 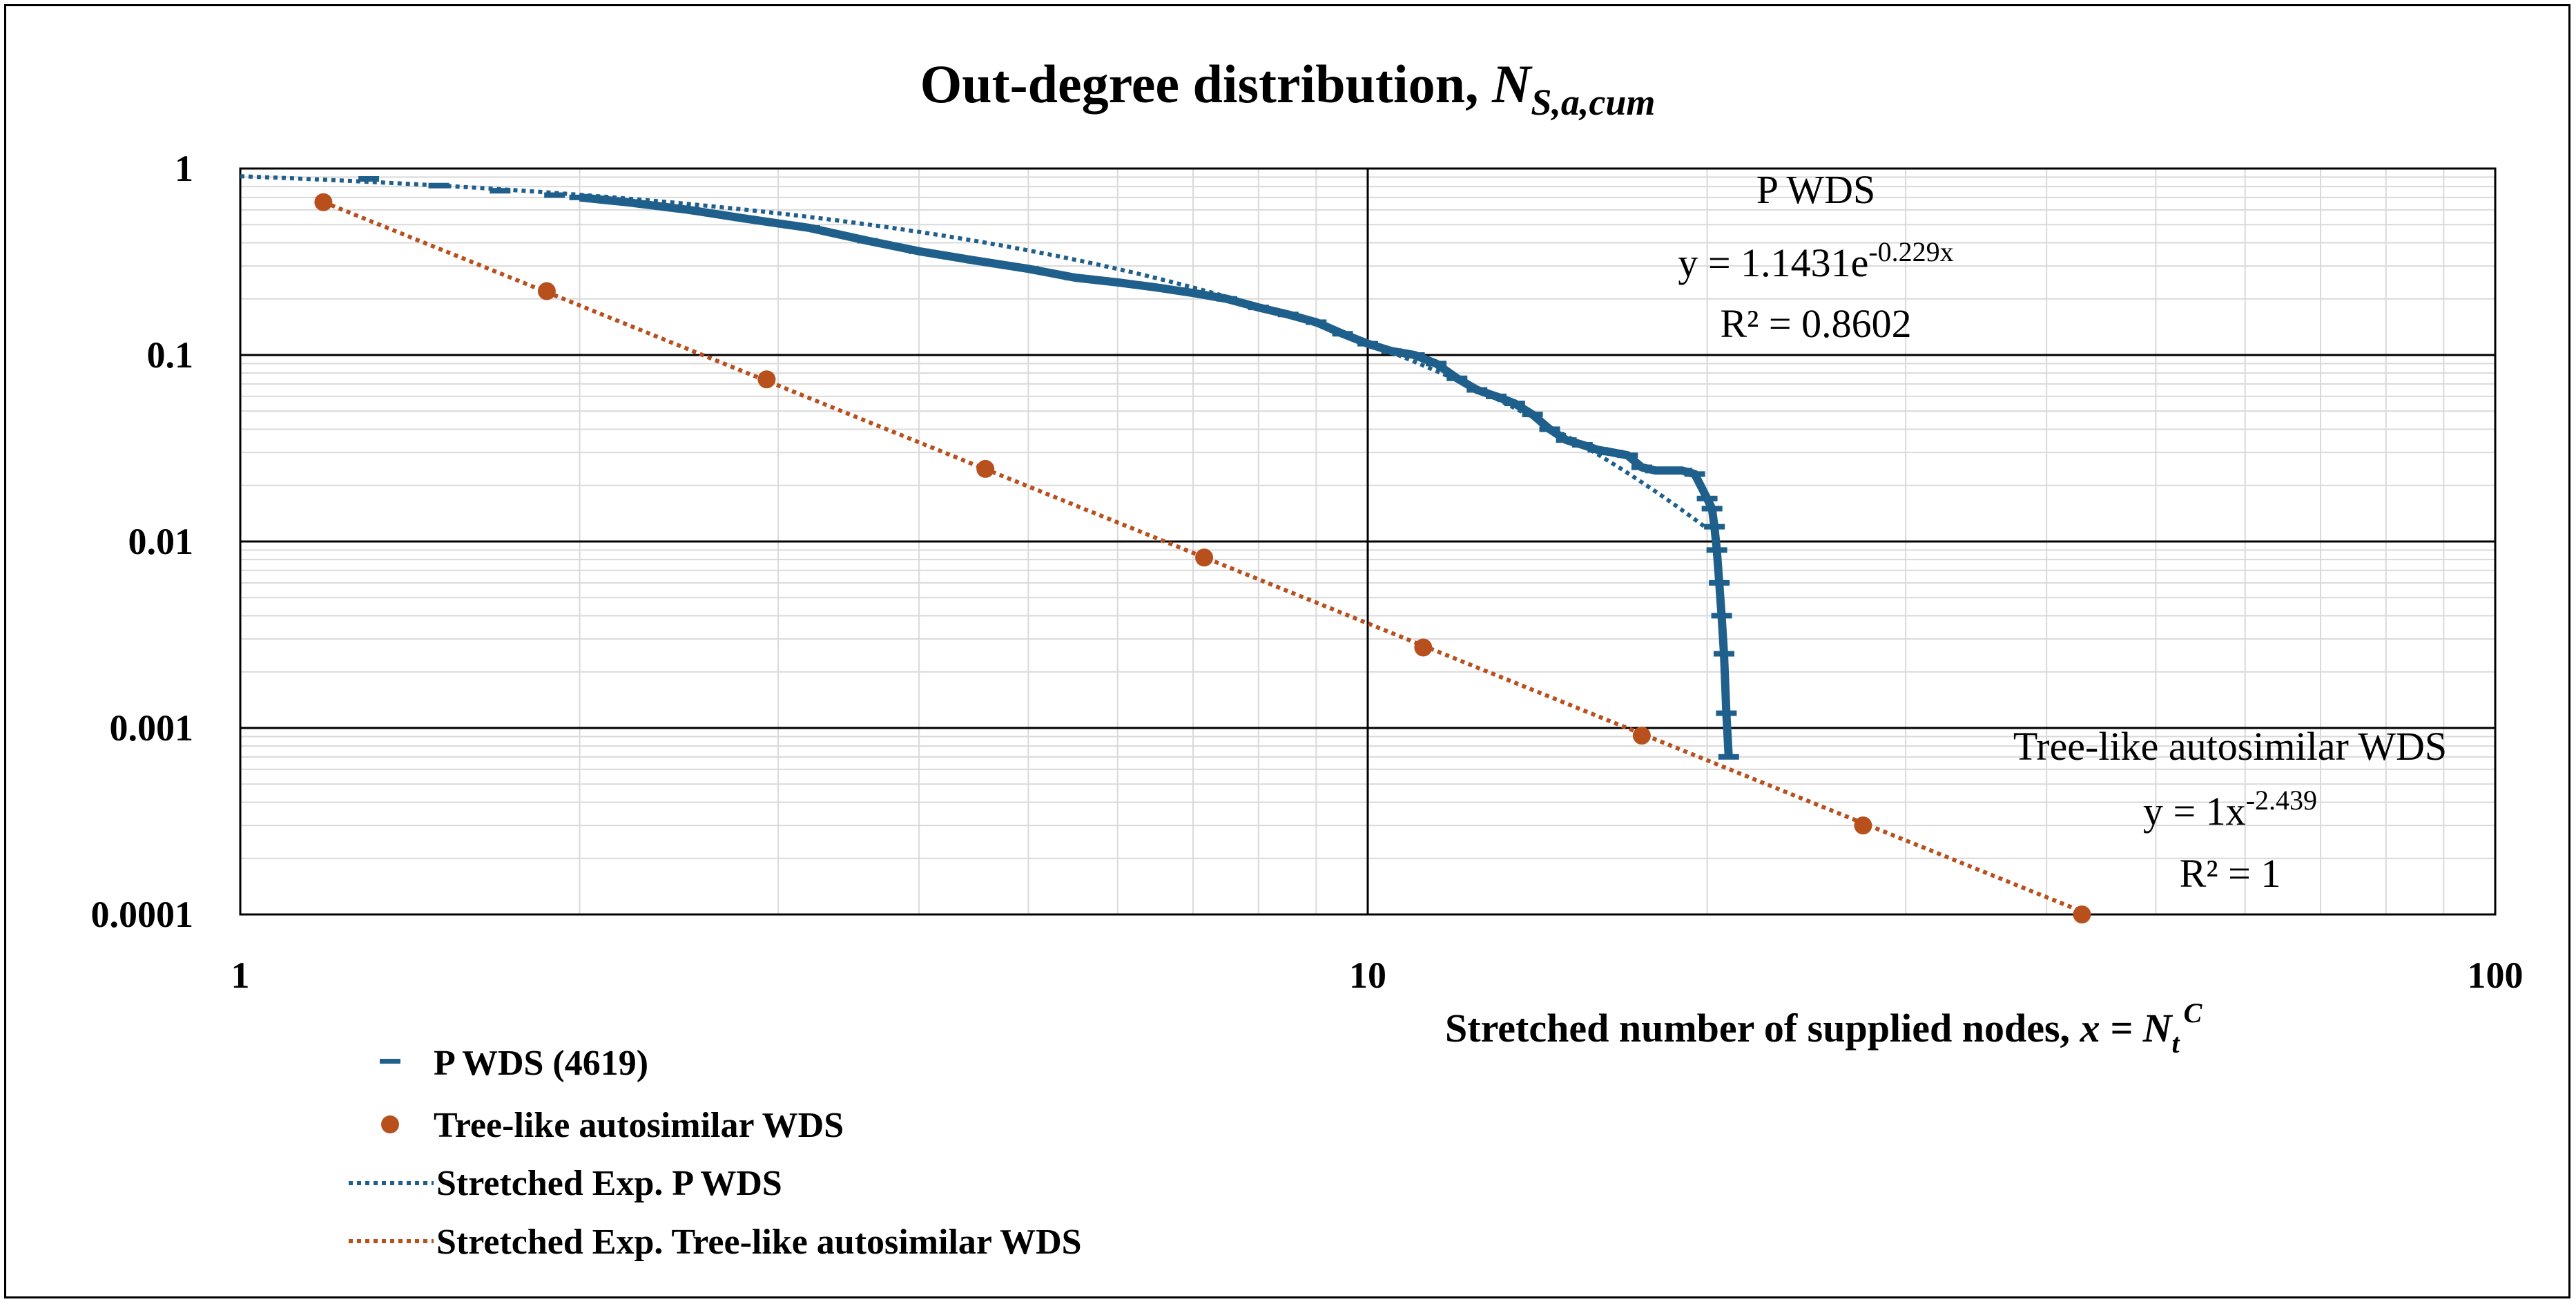 I want to click on annotation-tree-title: Tree-like autosimilar WDS, so click(x=2230, y=747).